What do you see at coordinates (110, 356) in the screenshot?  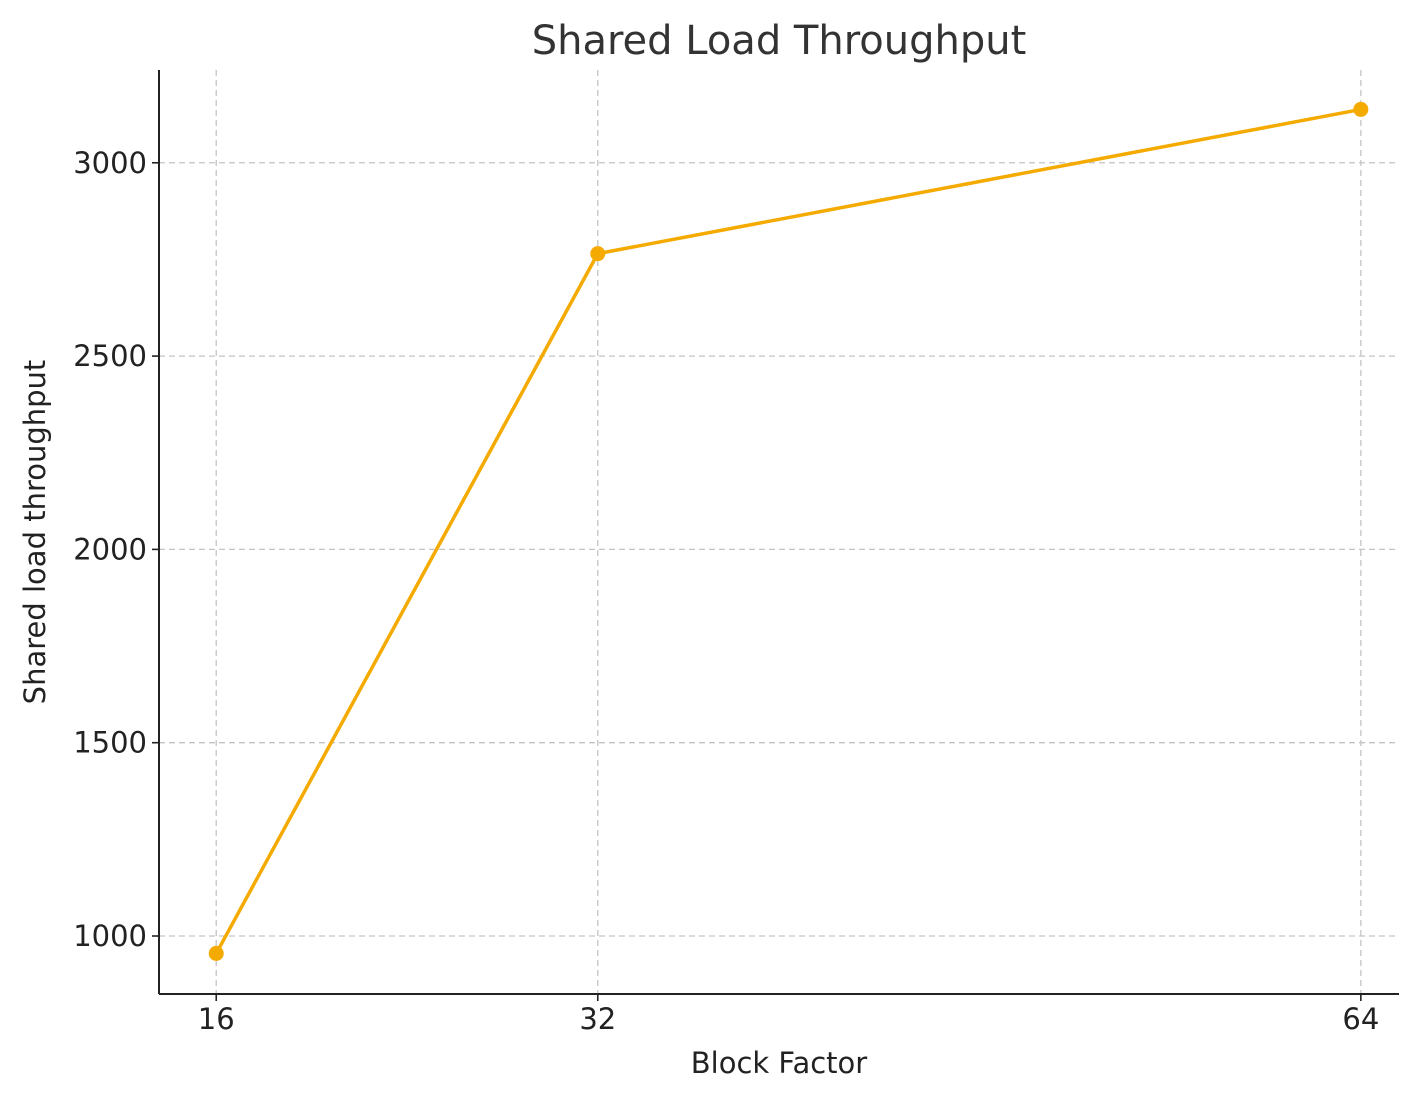 I see `y-tick-label: 2500` at bounding box center [110, 356].